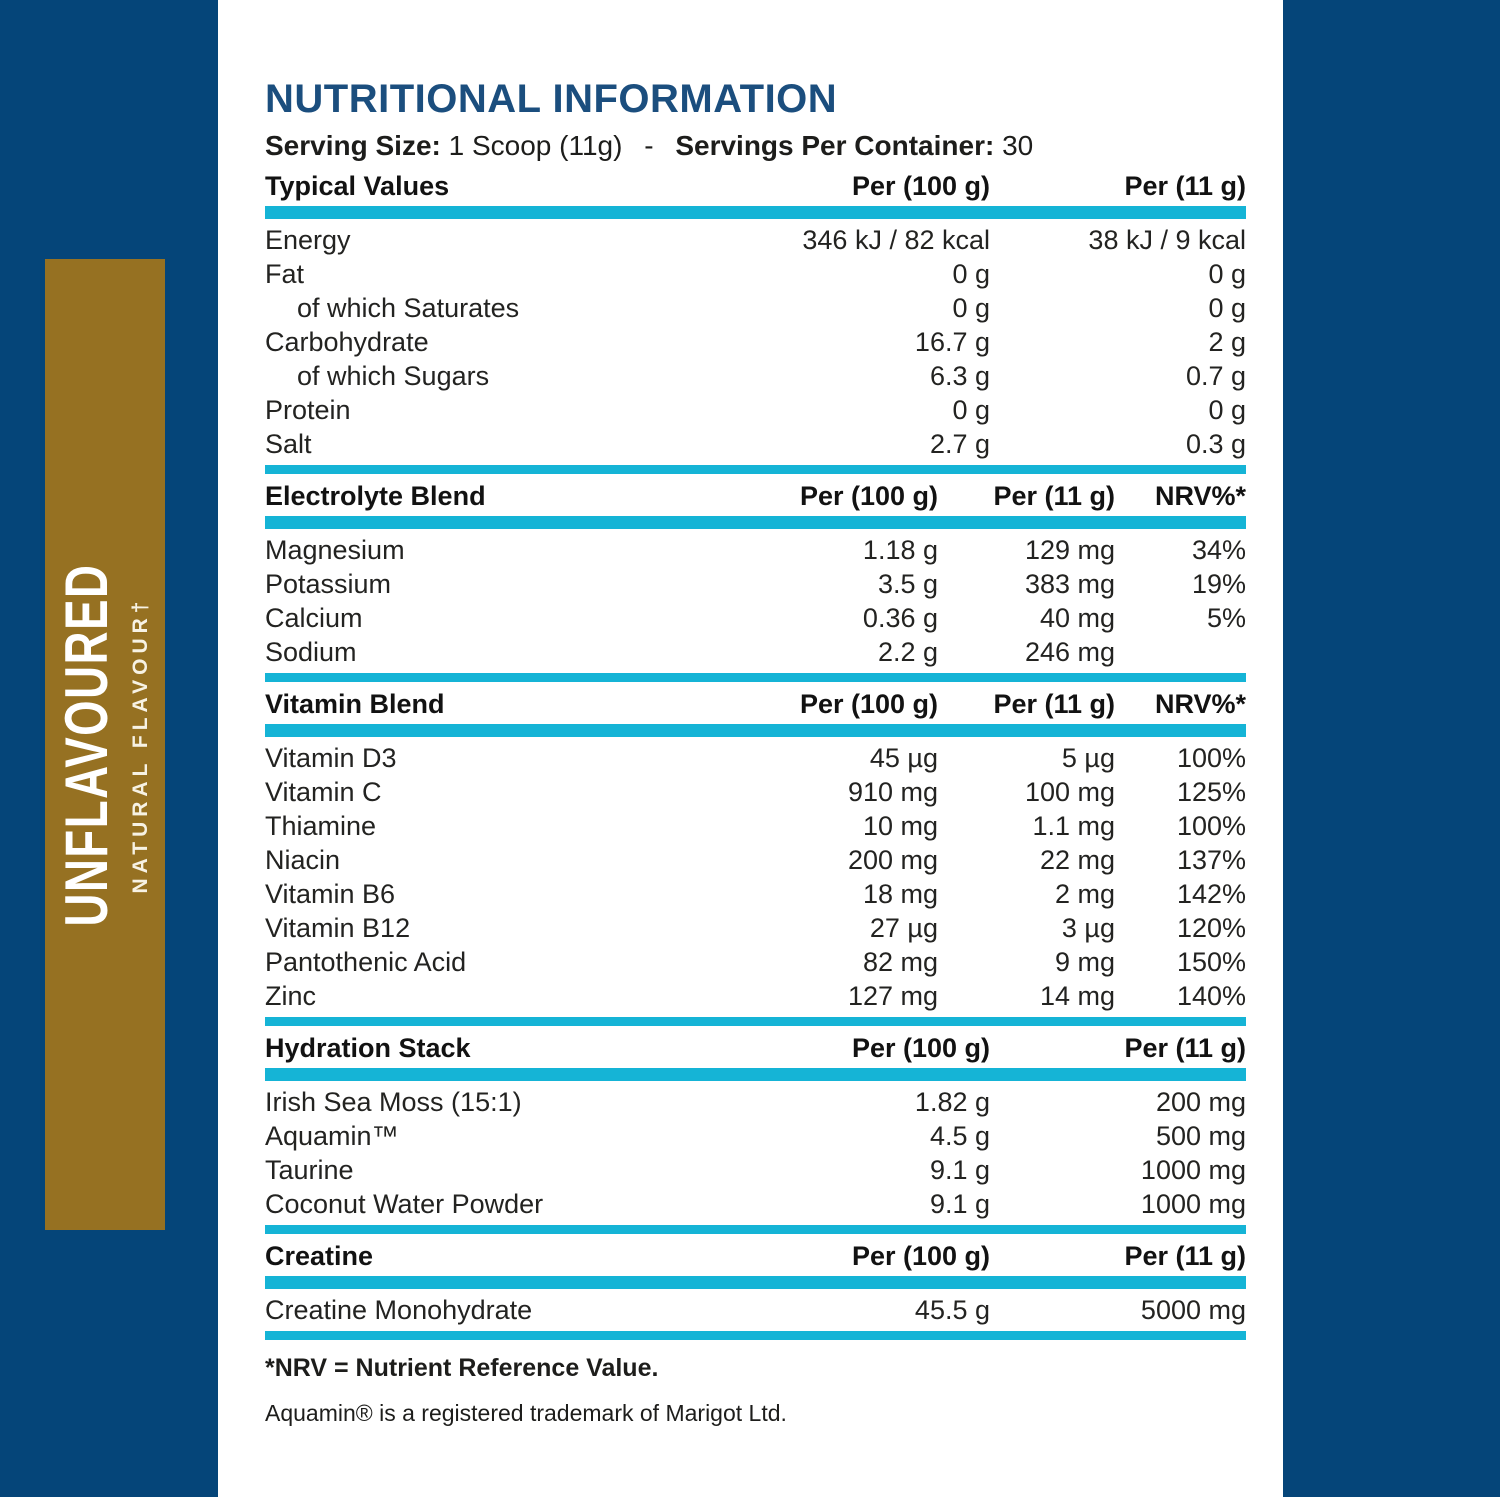 Image resolution: width=1500 pixels, height=1500 pixels. I want to click on row-value: 19%, so click(1218, 584).